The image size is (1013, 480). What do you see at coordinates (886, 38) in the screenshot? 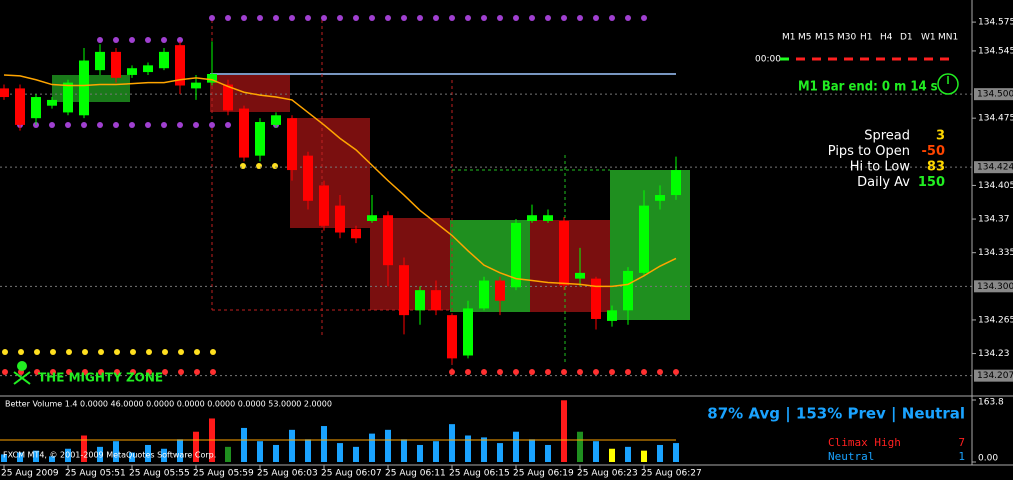
I see `timeframe: H4` at bounding box center [886, 38].